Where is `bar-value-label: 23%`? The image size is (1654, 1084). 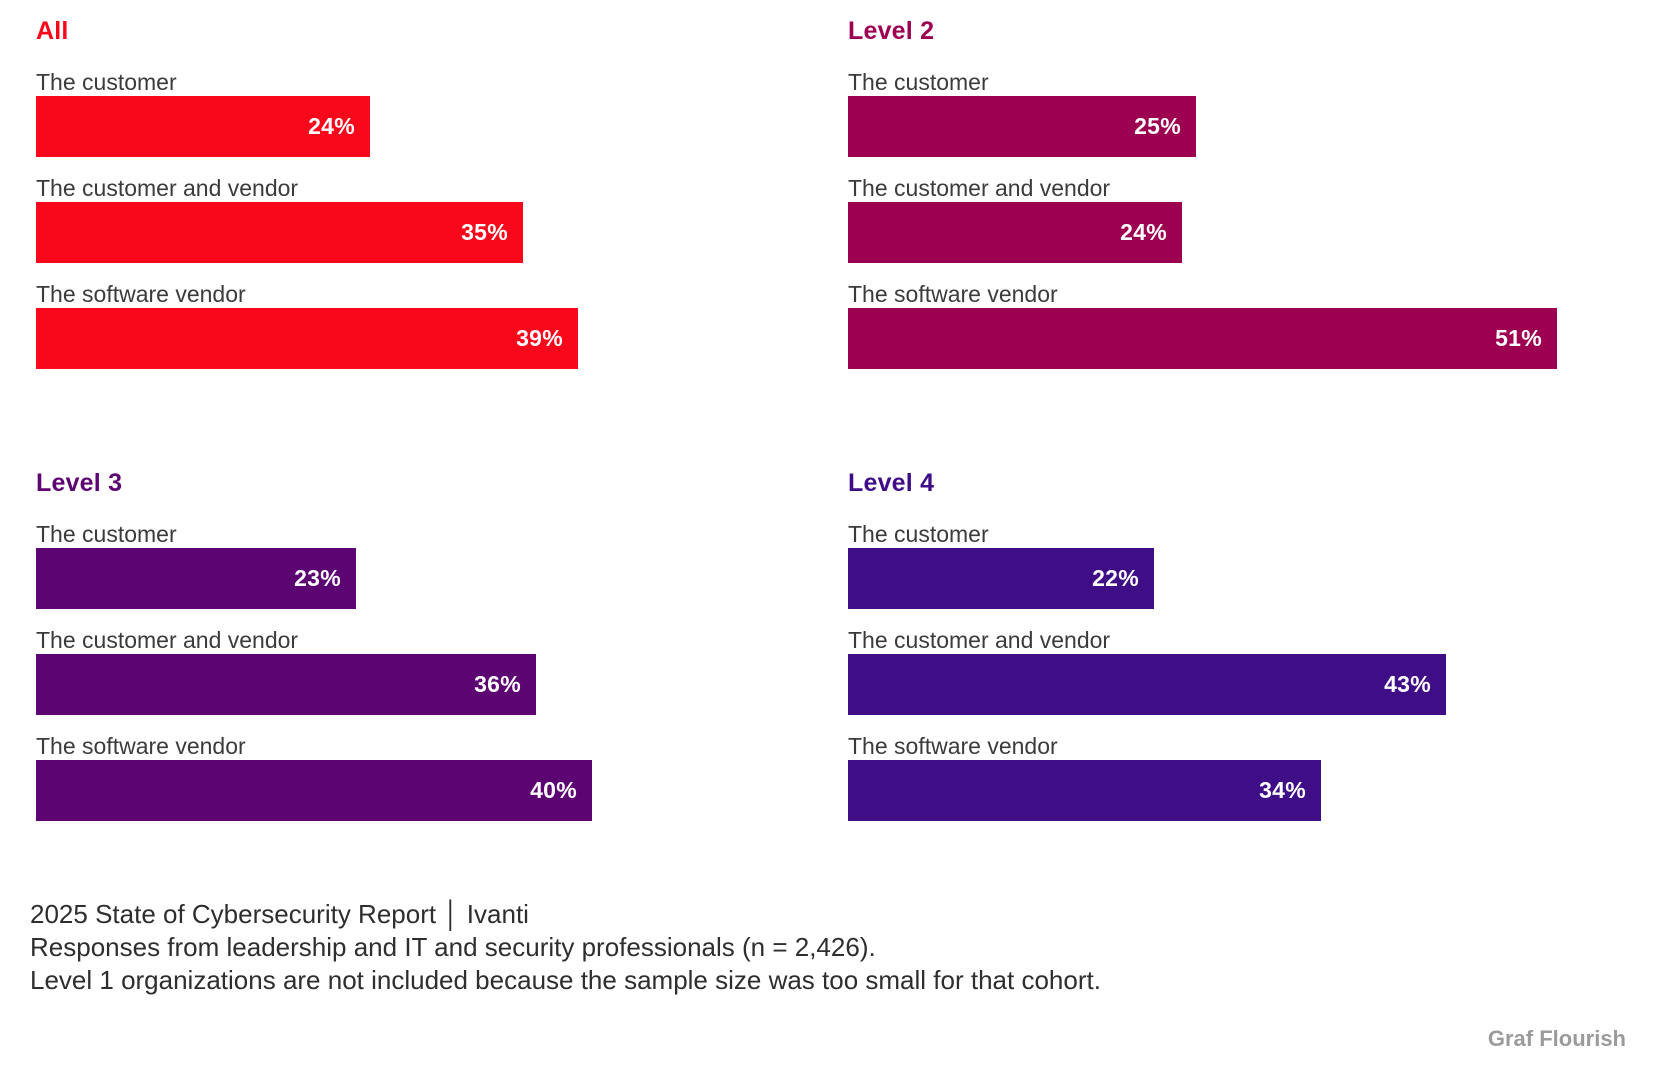
bar-value-label: 23% is located at coordinates (317, 578).